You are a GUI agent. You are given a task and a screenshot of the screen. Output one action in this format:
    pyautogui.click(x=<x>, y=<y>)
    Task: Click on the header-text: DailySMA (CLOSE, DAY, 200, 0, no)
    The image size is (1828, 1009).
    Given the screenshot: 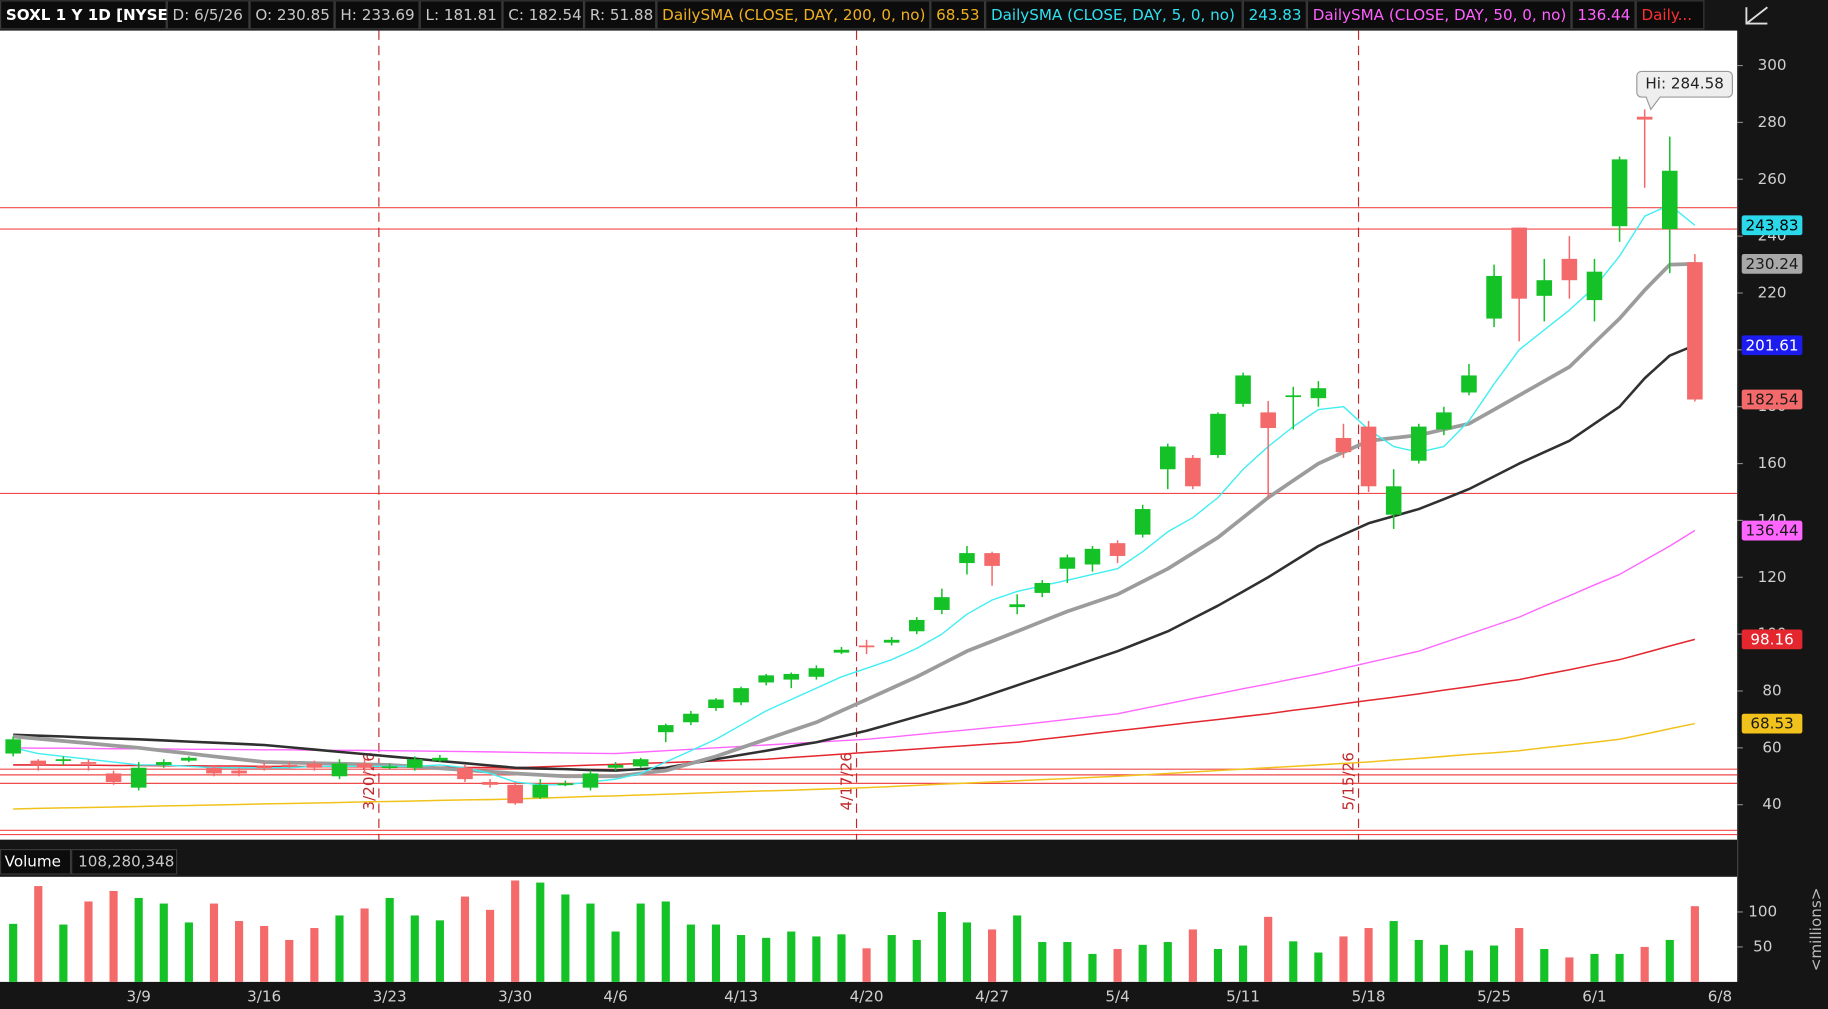 What is the action you would take?
    pyautogui.click(x=793, y=15)
    